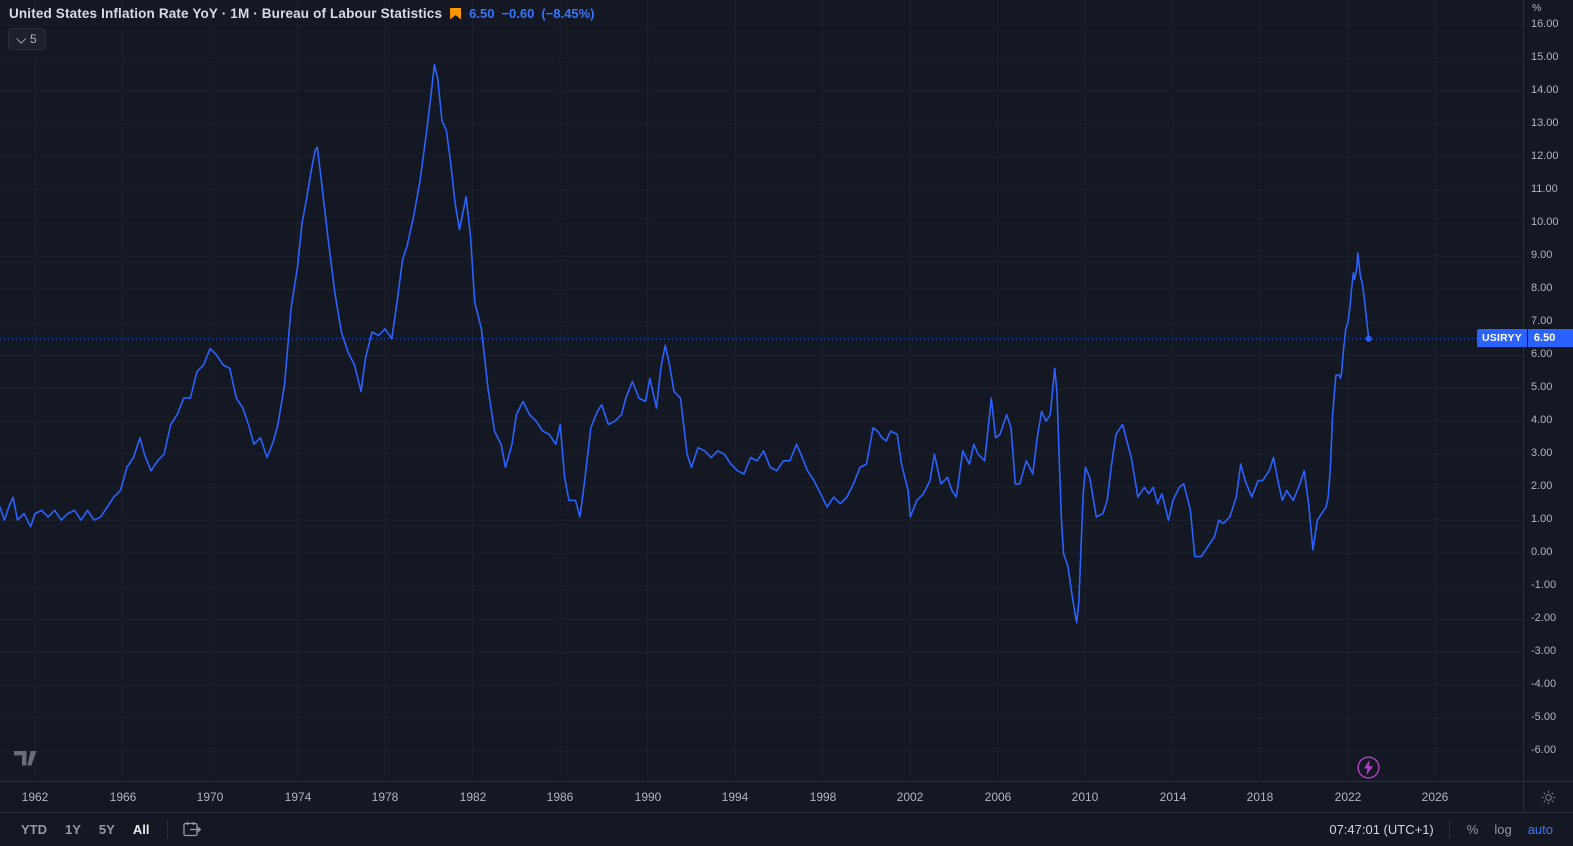  Describe the element at coordinates (210, 797) in the screenshot. I see `time-tick-label: 1970` at that location.